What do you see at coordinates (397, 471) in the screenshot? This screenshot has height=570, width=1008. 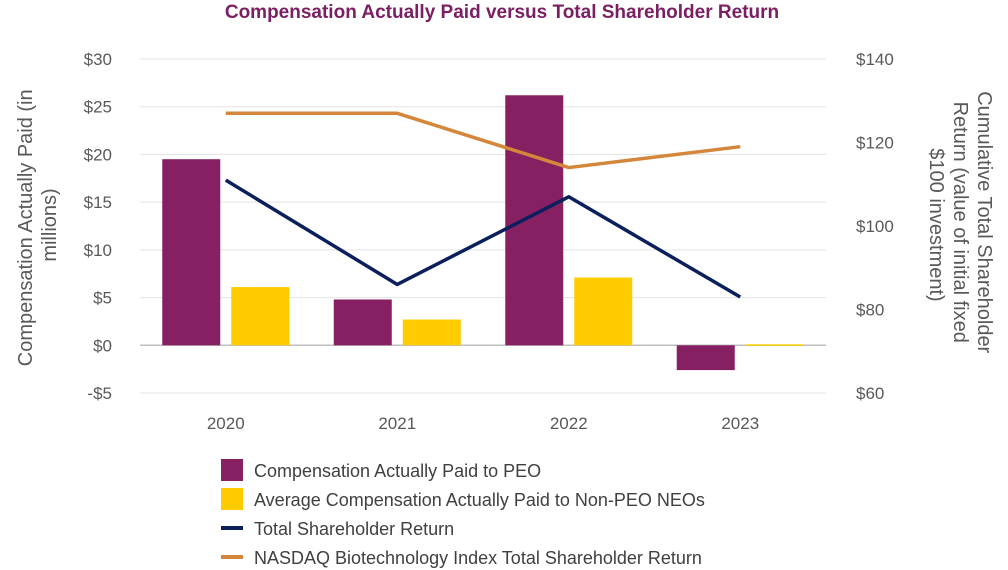 I see `legend-label: Compensation Actually Paid to PEO` at bounding box center [397, 471].